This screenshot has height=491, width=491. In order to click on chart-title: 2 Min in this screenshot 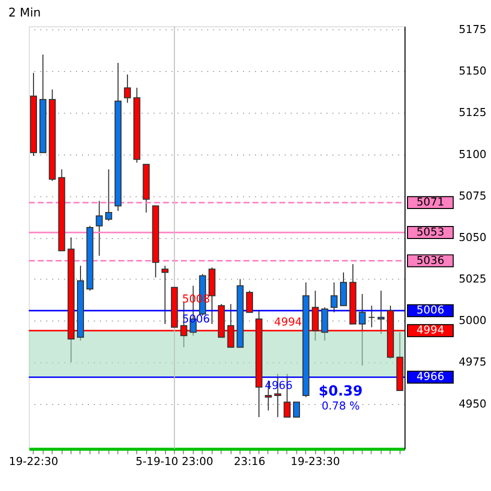, I will do `click(24, 13)`.